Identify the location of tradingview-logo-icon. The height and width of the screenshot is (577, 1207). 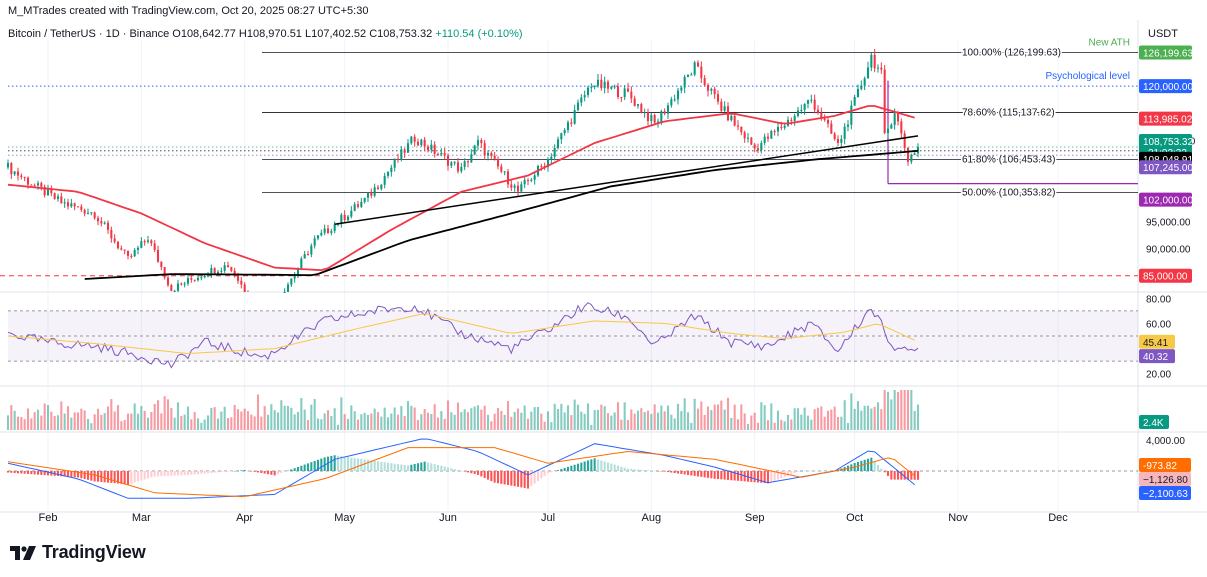
(23, 552).